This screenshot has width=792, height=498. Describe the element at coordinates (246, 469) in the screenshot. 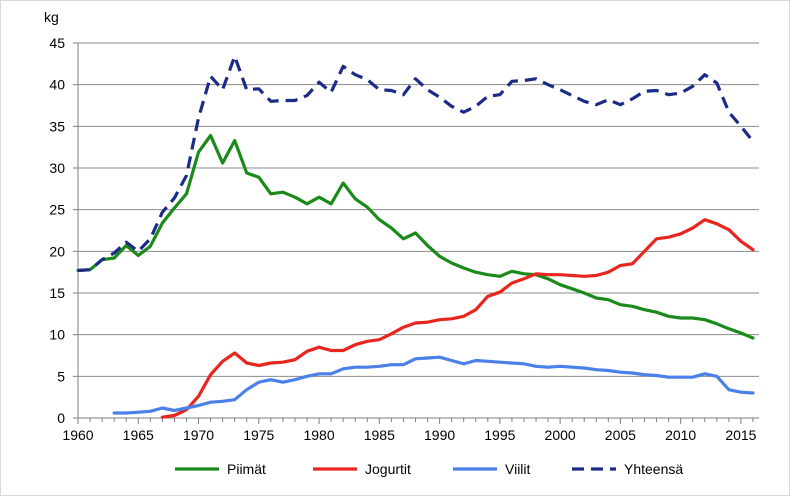

I see `legend-label-1: Piimät` at that location.